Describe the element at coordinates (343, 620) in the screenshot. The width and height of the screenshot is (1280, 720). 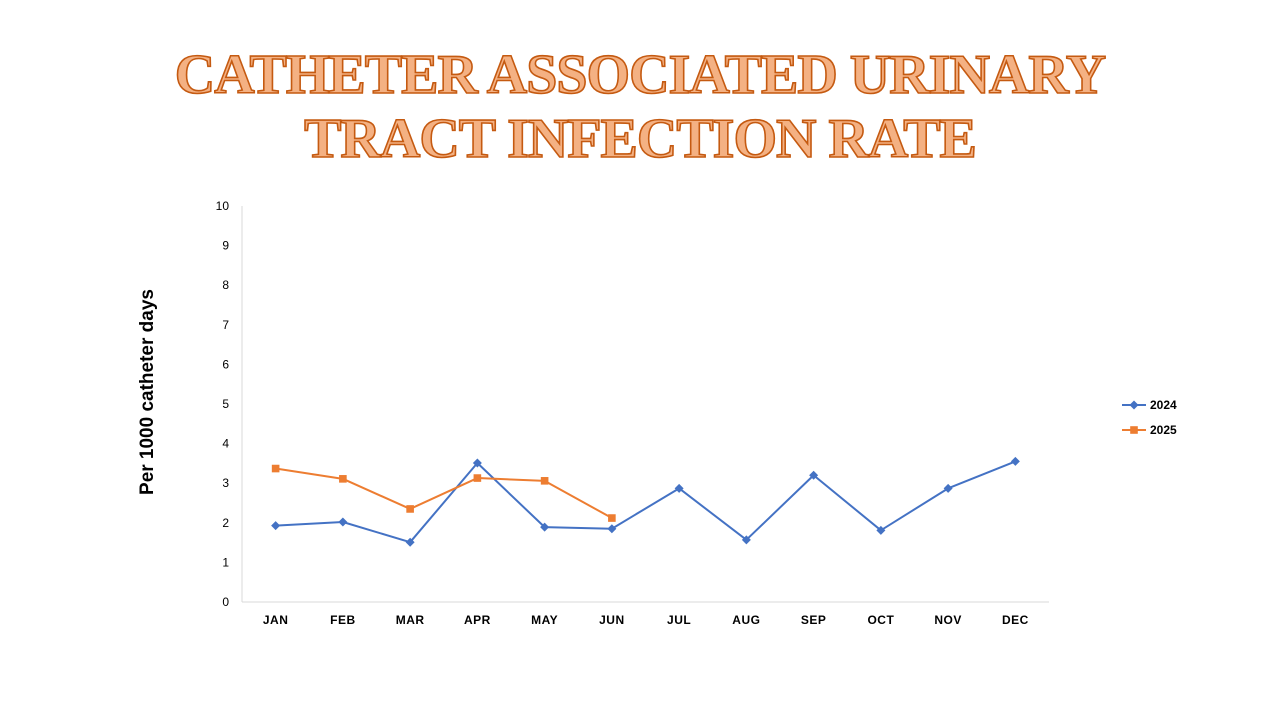
I see `x-tick-label: FEB` at that location.